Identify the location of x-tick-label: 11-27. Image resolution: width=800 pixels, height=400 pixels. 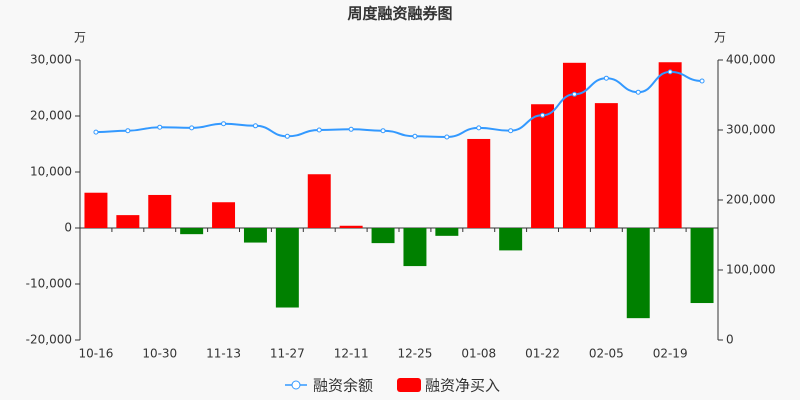
(287, 354).